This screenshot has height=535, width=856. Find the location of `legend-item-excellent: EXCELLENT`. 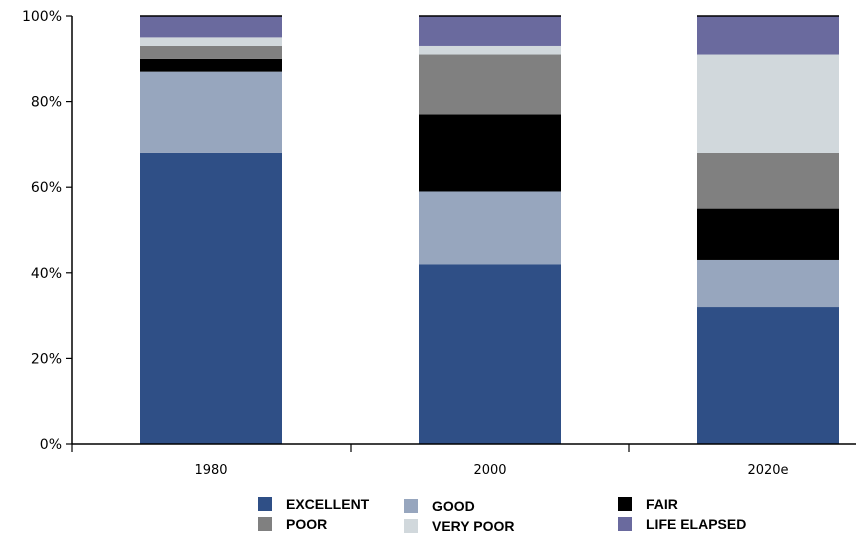

legend-item-excellent: EXCELLENT is located at coordinates (313, 504).